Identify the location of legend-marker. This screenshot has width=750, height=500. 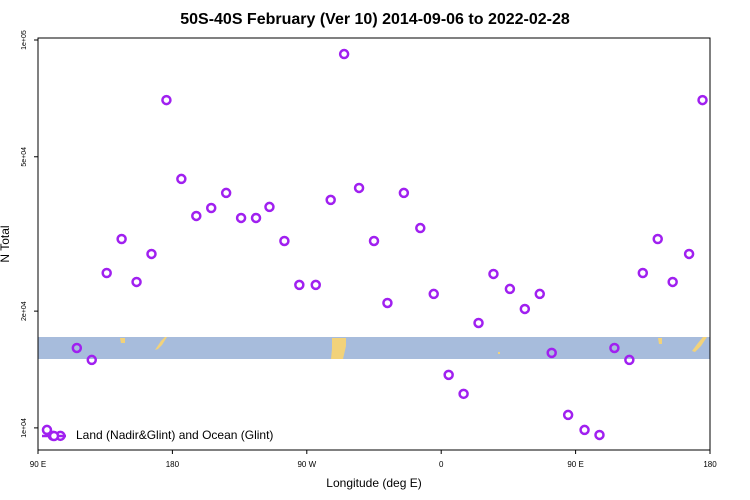
(54, 436).